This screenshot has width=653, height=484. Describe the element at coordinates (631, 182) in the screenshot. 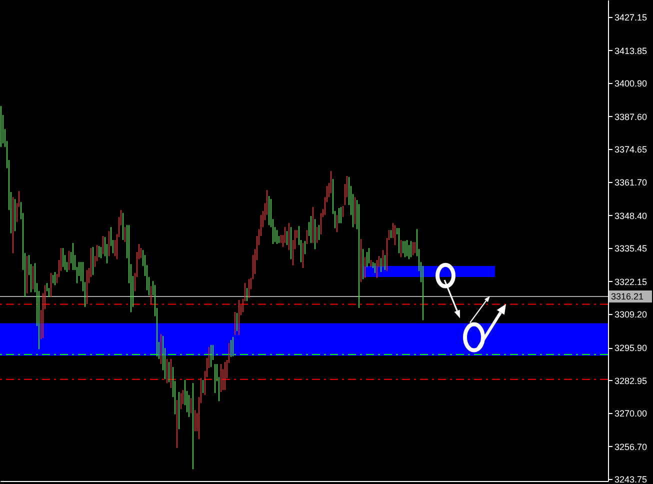

I see `y-tick-label: 3361.70` at that location.